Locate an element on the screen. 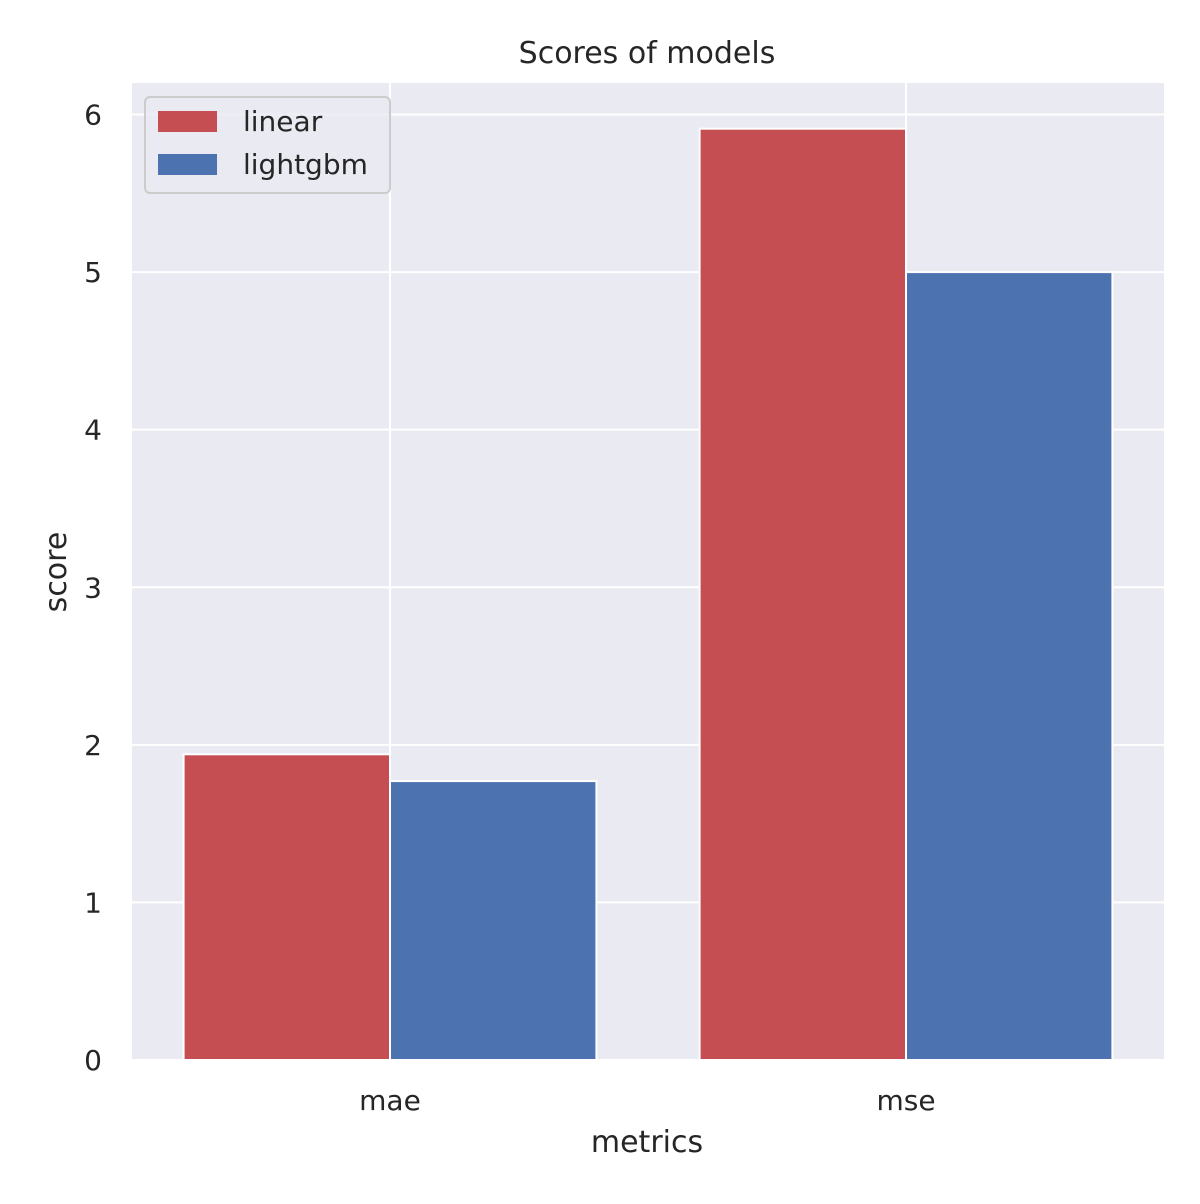  y-tick-labels: 0 1 2 3 4 5 6 is located at coordinates (93, 588).